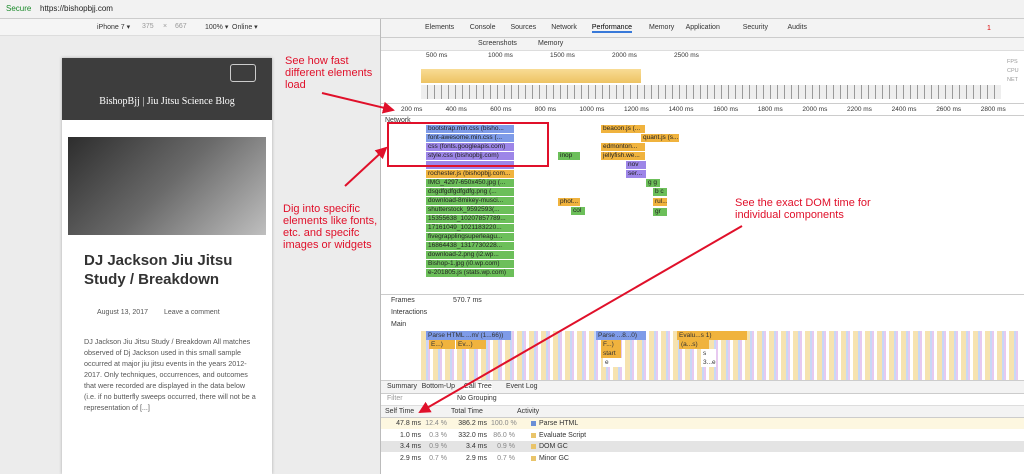  Describe the element at coordinates (167, 89) in the screenshot. I see `site-header: BishopBjj | Jiu Jitsu Science Blog` at that location.